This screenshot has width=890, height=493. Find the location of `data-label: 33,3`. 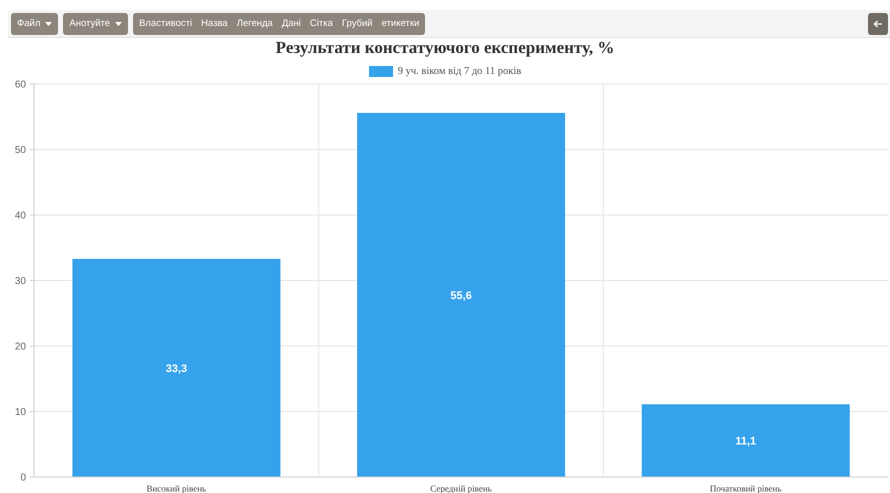

data-label: 33,3 is located at coordinates (177, 368).